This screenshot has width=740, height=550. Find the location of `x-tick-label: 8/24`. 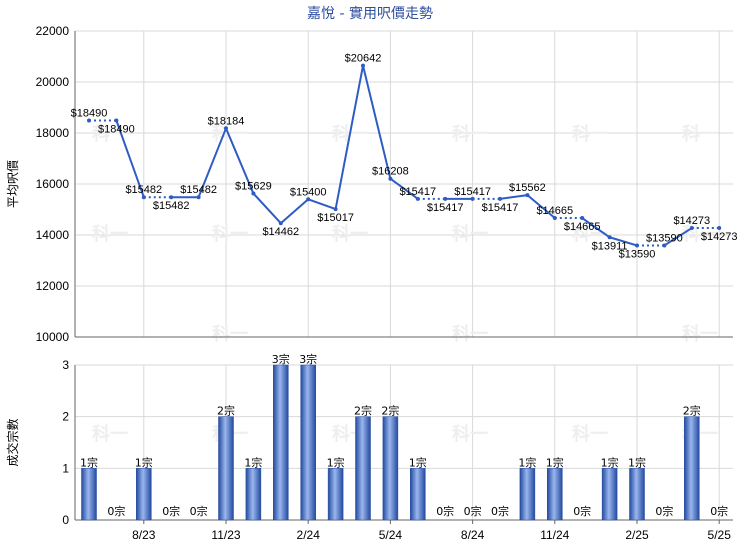

x-tick-label: 8/24 is located at coordinates (473, 535).